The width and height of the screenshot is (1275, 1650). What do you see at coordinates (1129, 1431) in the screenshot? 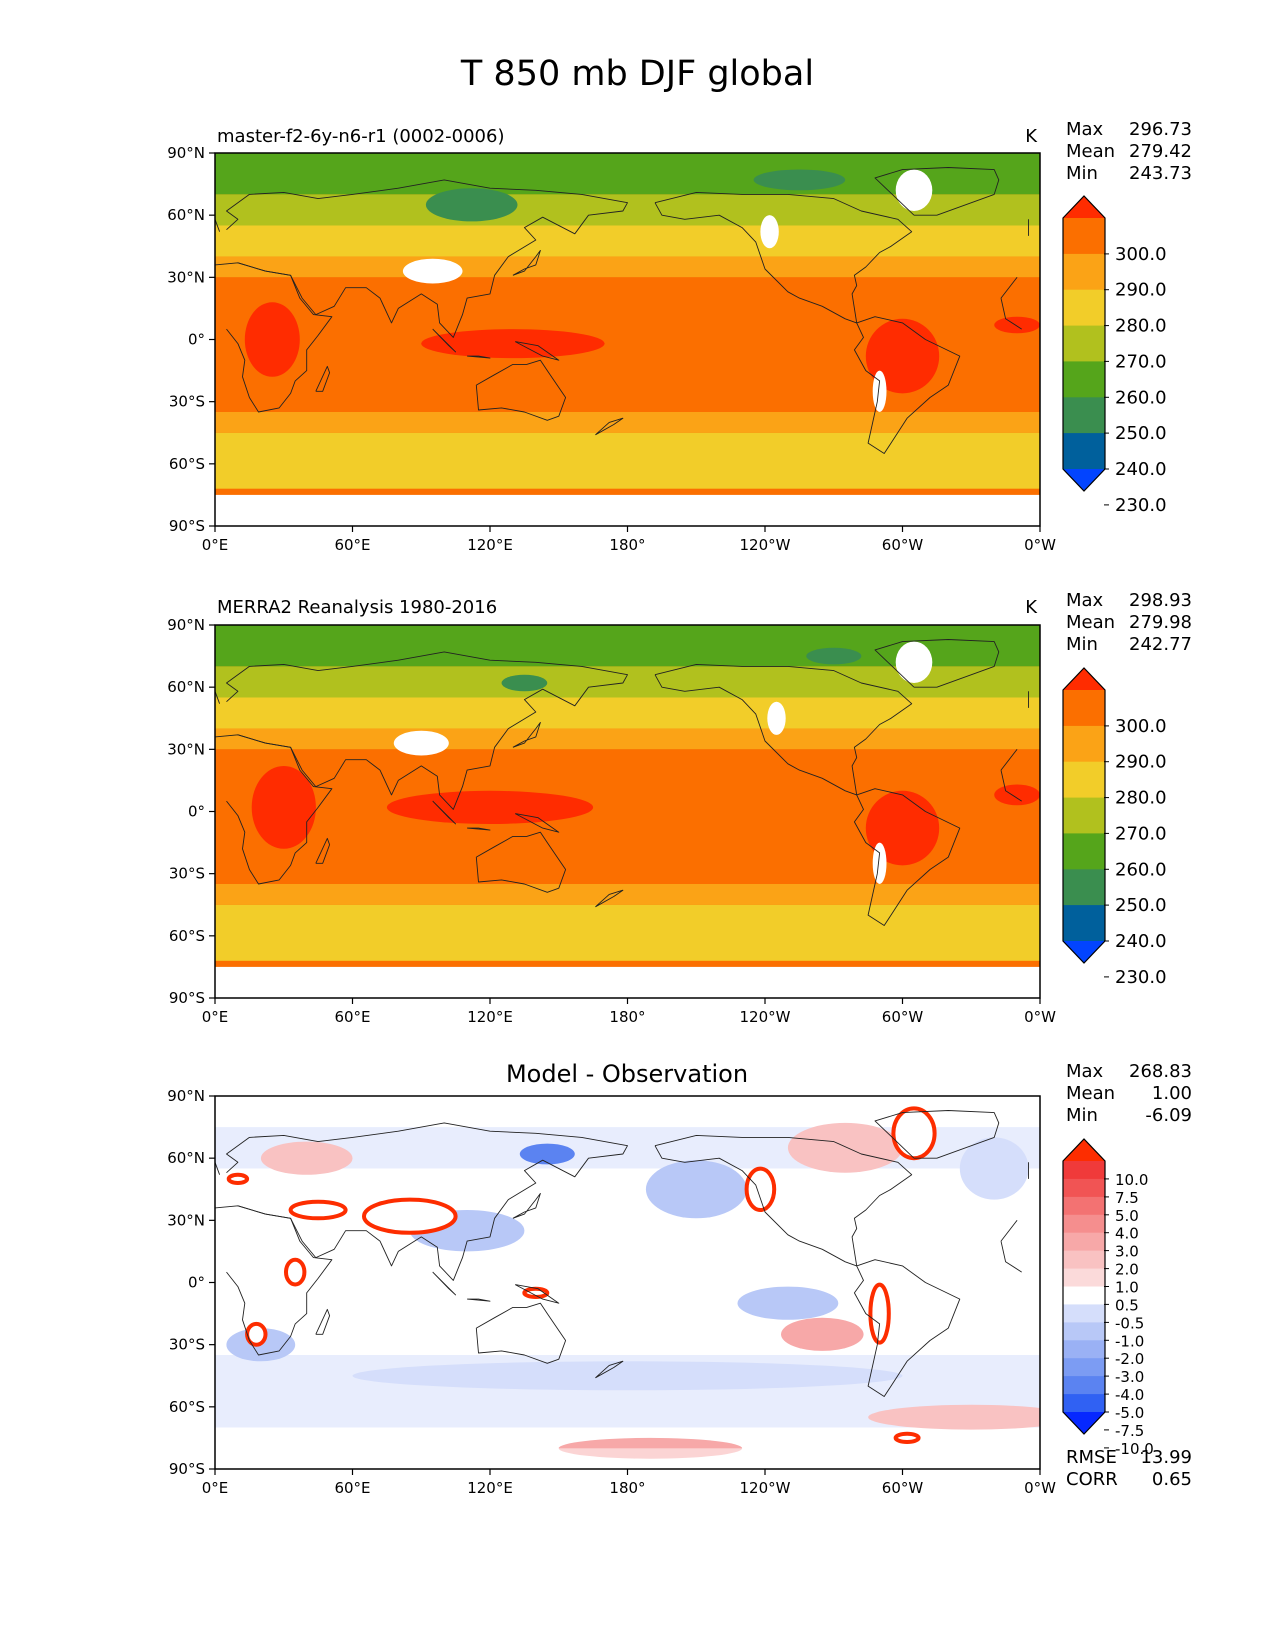
I see `colorbar-label: -7.5` at bounding box center [1129, 1431].